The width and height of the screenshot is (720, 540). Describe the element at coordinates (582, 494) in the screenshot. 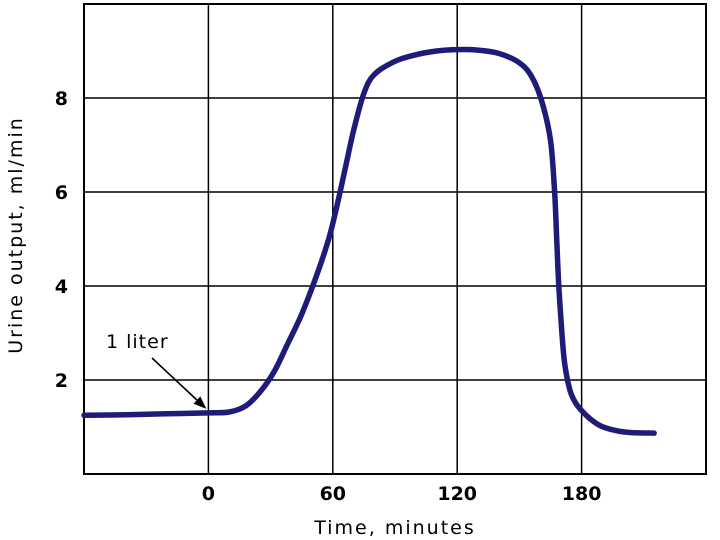

I see `x-tick-label: 180` at that location.